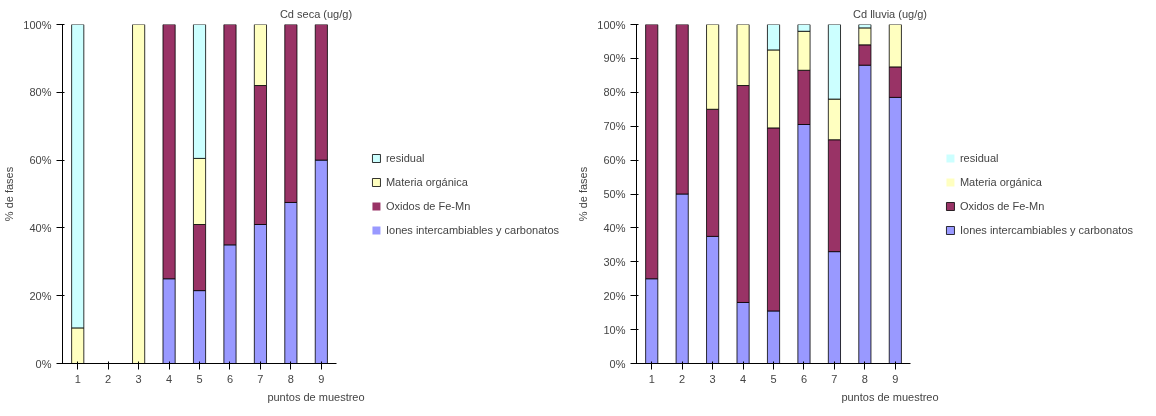 The image size is (1156, 416). Describe the element at coordinates (316, 13) in the screenshot. I see `chart-title: Cd seca (ug/g)` at that location.